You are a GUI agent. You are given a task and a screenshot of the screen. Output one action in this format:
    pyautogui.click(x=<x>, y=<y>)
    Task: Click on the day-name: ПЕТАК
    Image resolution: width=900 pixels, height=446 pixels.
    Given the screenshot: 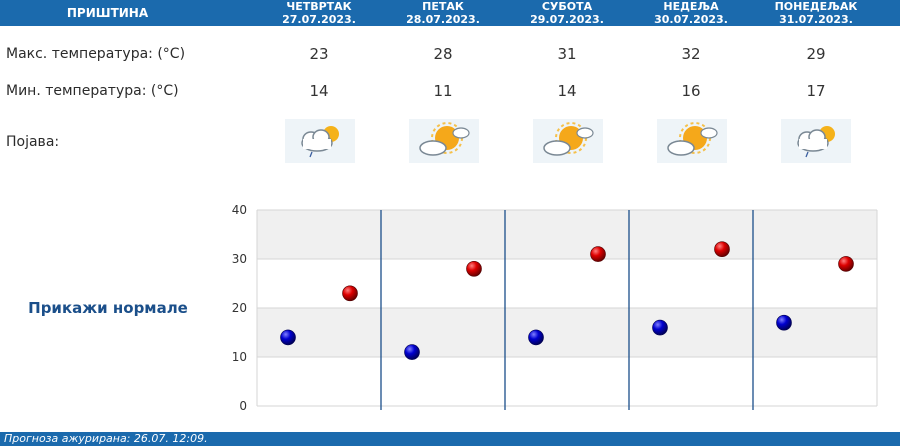 What is the action you would take?
    pyautogui.click(x=443, y=6)
    